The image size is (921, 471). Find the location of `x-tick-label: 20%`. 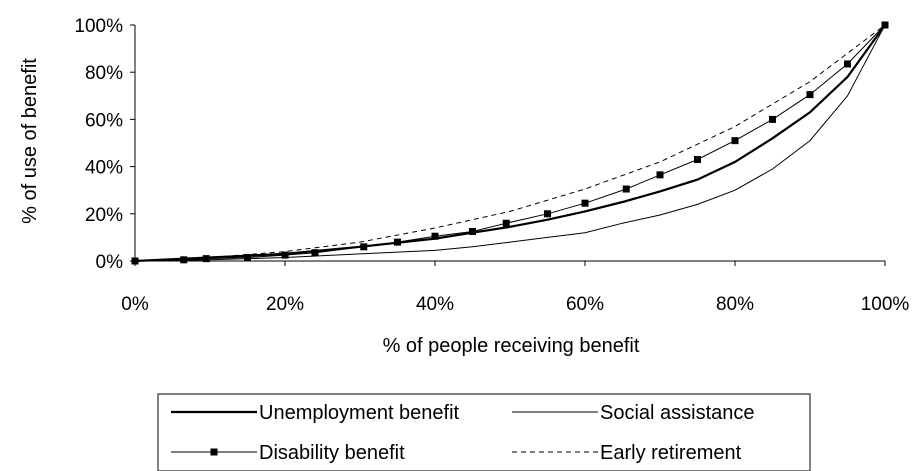

x-tick-label: 20% is located at coordinates (285, 304).